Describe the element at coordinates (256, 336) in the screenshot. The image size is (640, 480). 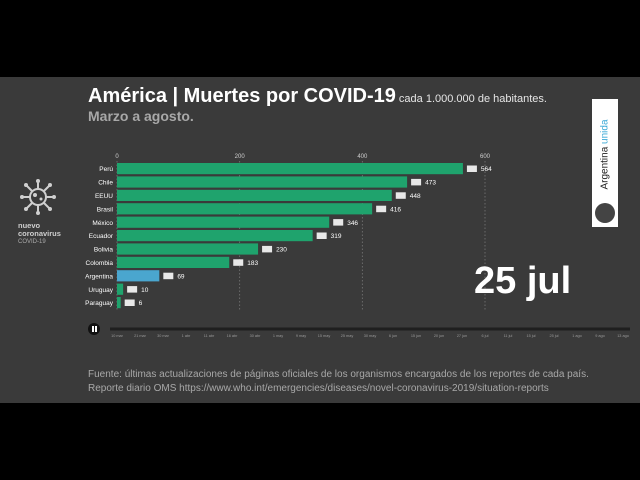
I see `timeline-label: 30 abr` at that location.